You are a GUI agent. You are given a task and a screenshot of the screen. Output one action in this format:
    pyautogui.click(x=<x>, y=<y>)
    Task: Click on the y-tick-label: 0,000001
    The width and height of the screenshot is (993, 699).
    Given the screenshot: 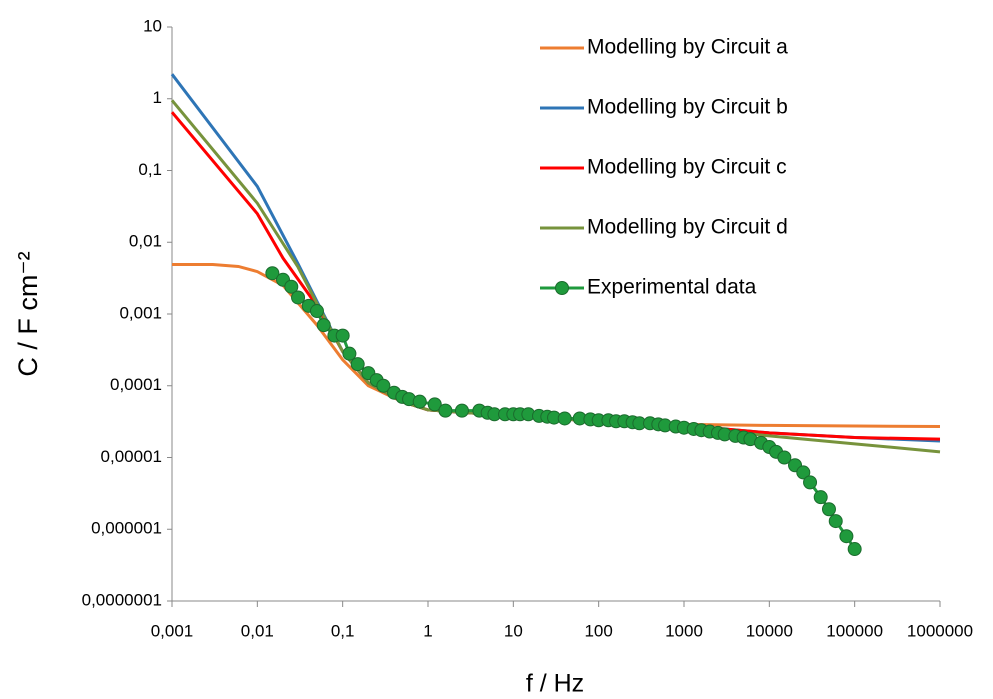 What is the action you would take?
    pyautogui.click(x=126, y=528)
    